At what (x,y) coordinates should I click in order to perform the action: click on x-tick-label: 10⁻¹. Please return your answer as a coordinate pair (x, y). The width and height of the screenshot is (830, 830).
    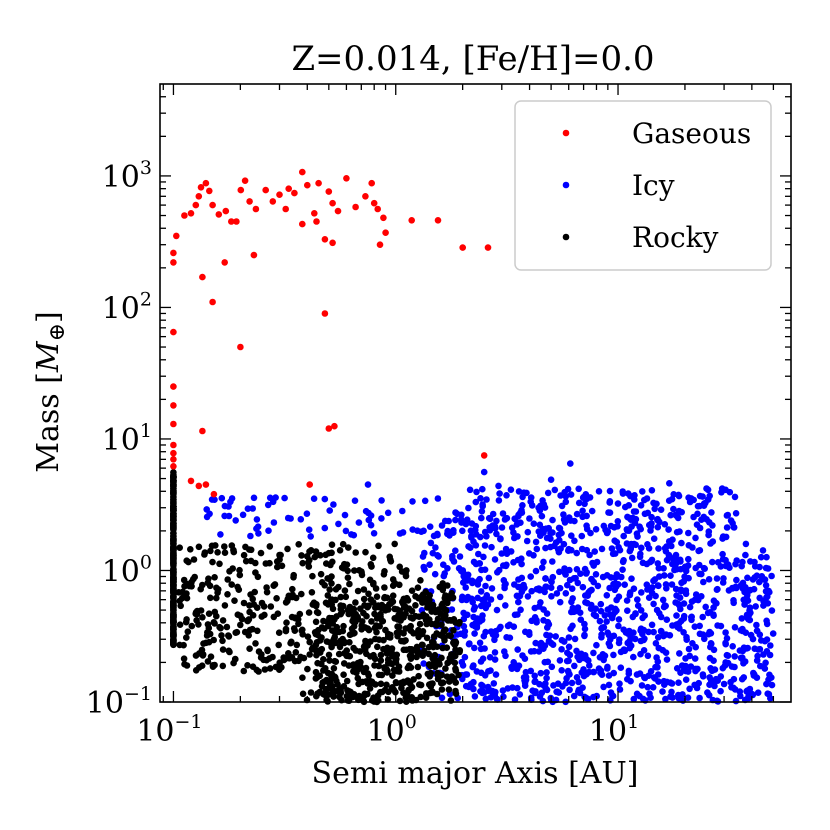
    Looking at the image, I should click on (169, 730).